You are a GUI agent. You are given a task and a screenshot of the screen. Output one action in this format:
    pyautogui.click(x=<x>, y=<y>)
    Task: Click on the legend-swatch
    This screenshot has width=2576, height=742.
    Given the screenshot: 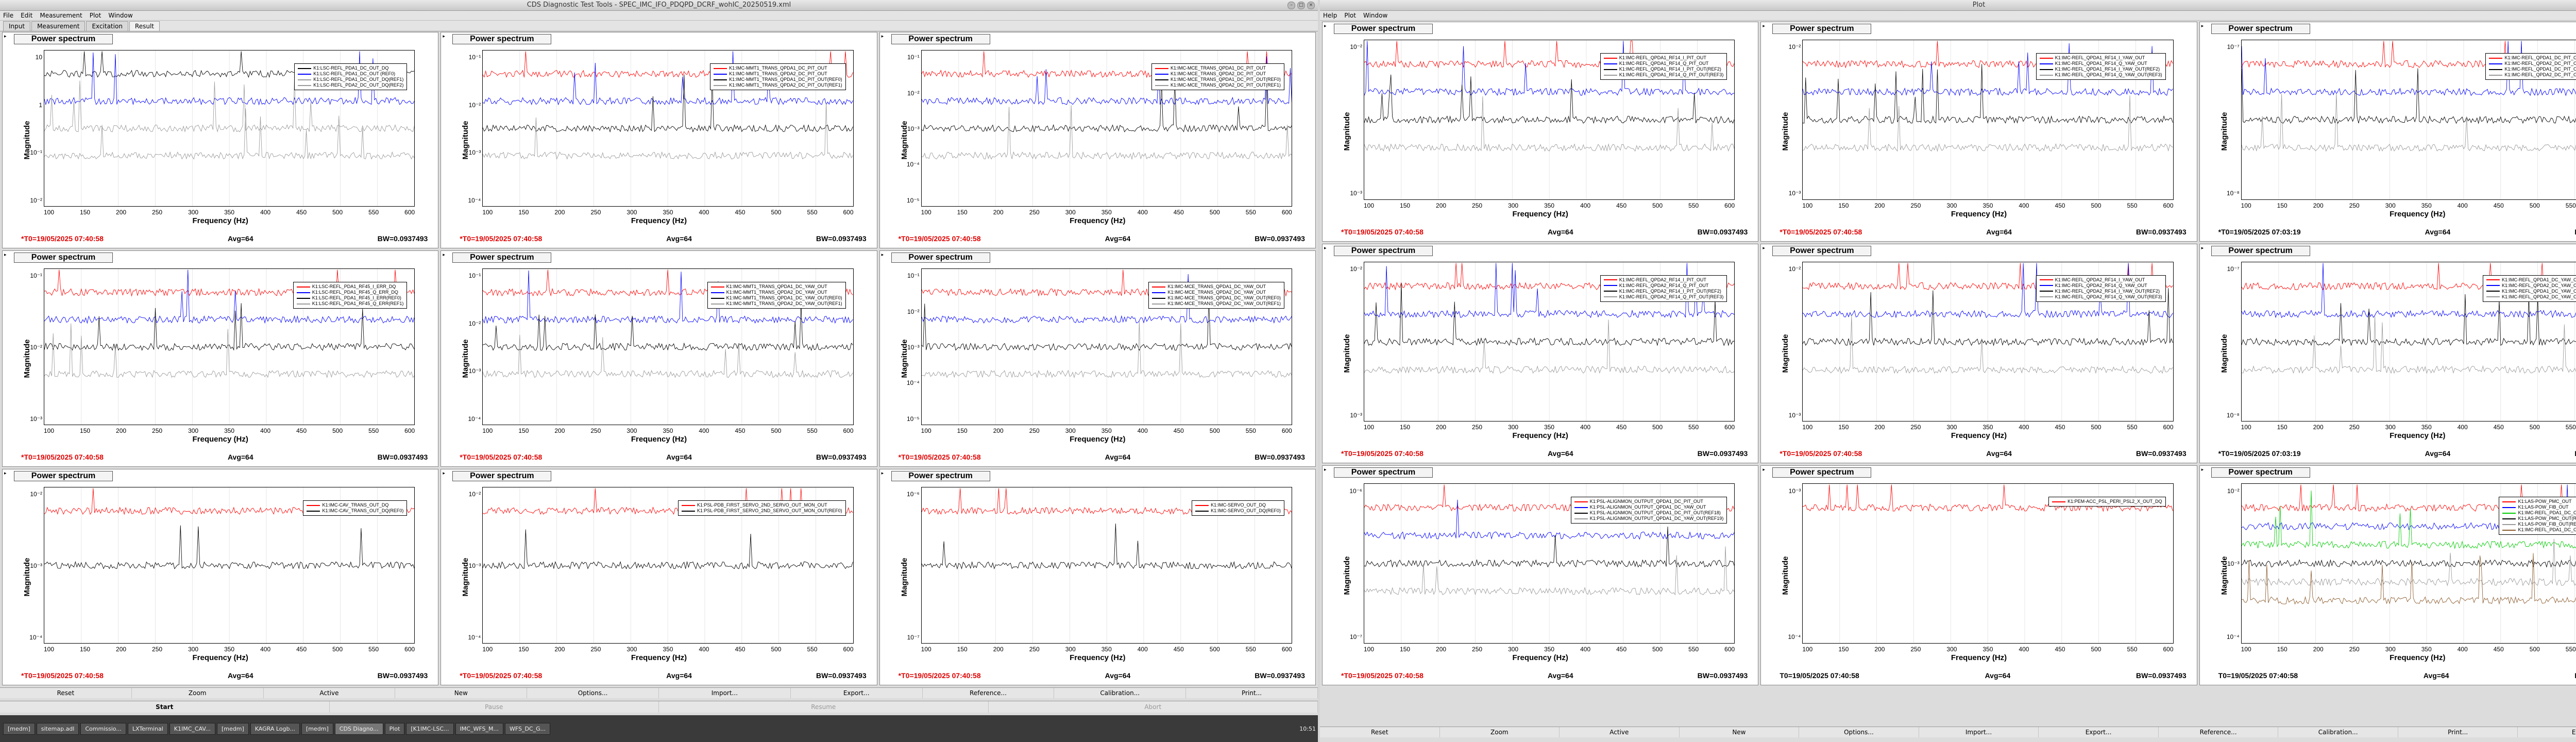 What is the action you would take?
    pyautogui.click(x=2493, y=297)
    